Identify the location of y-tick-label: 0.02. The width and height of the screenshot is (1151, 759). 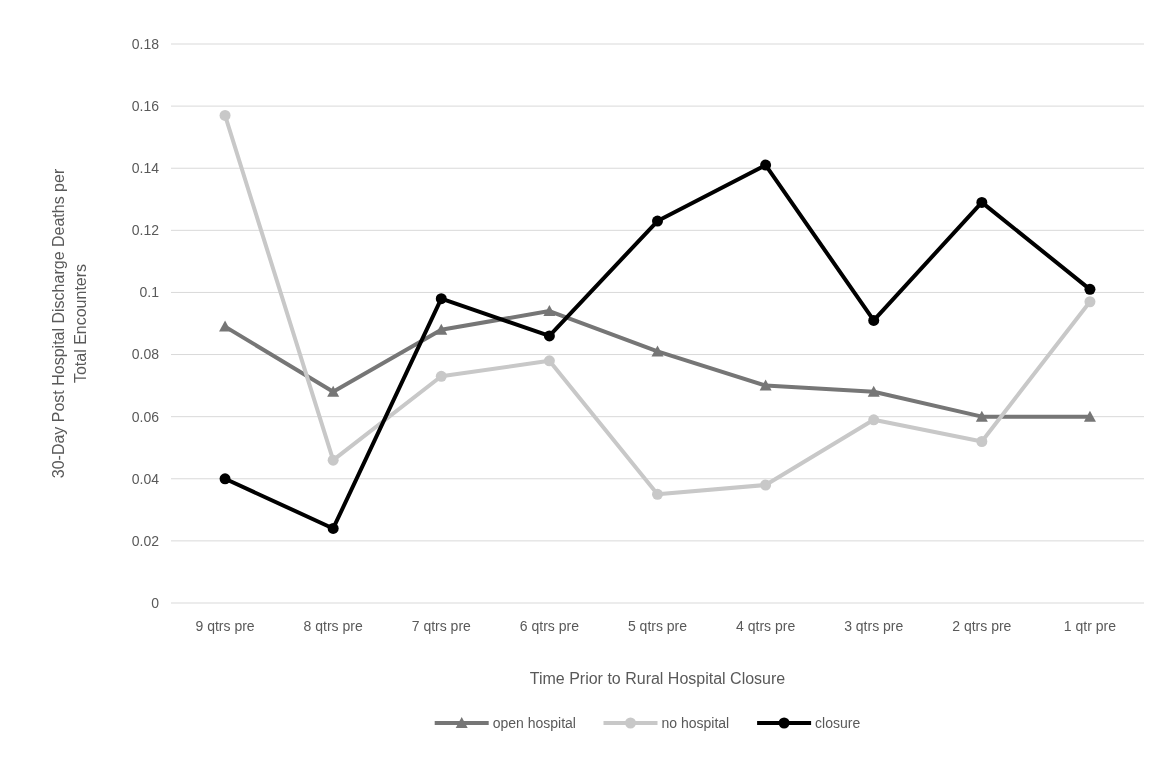
(145, 540).